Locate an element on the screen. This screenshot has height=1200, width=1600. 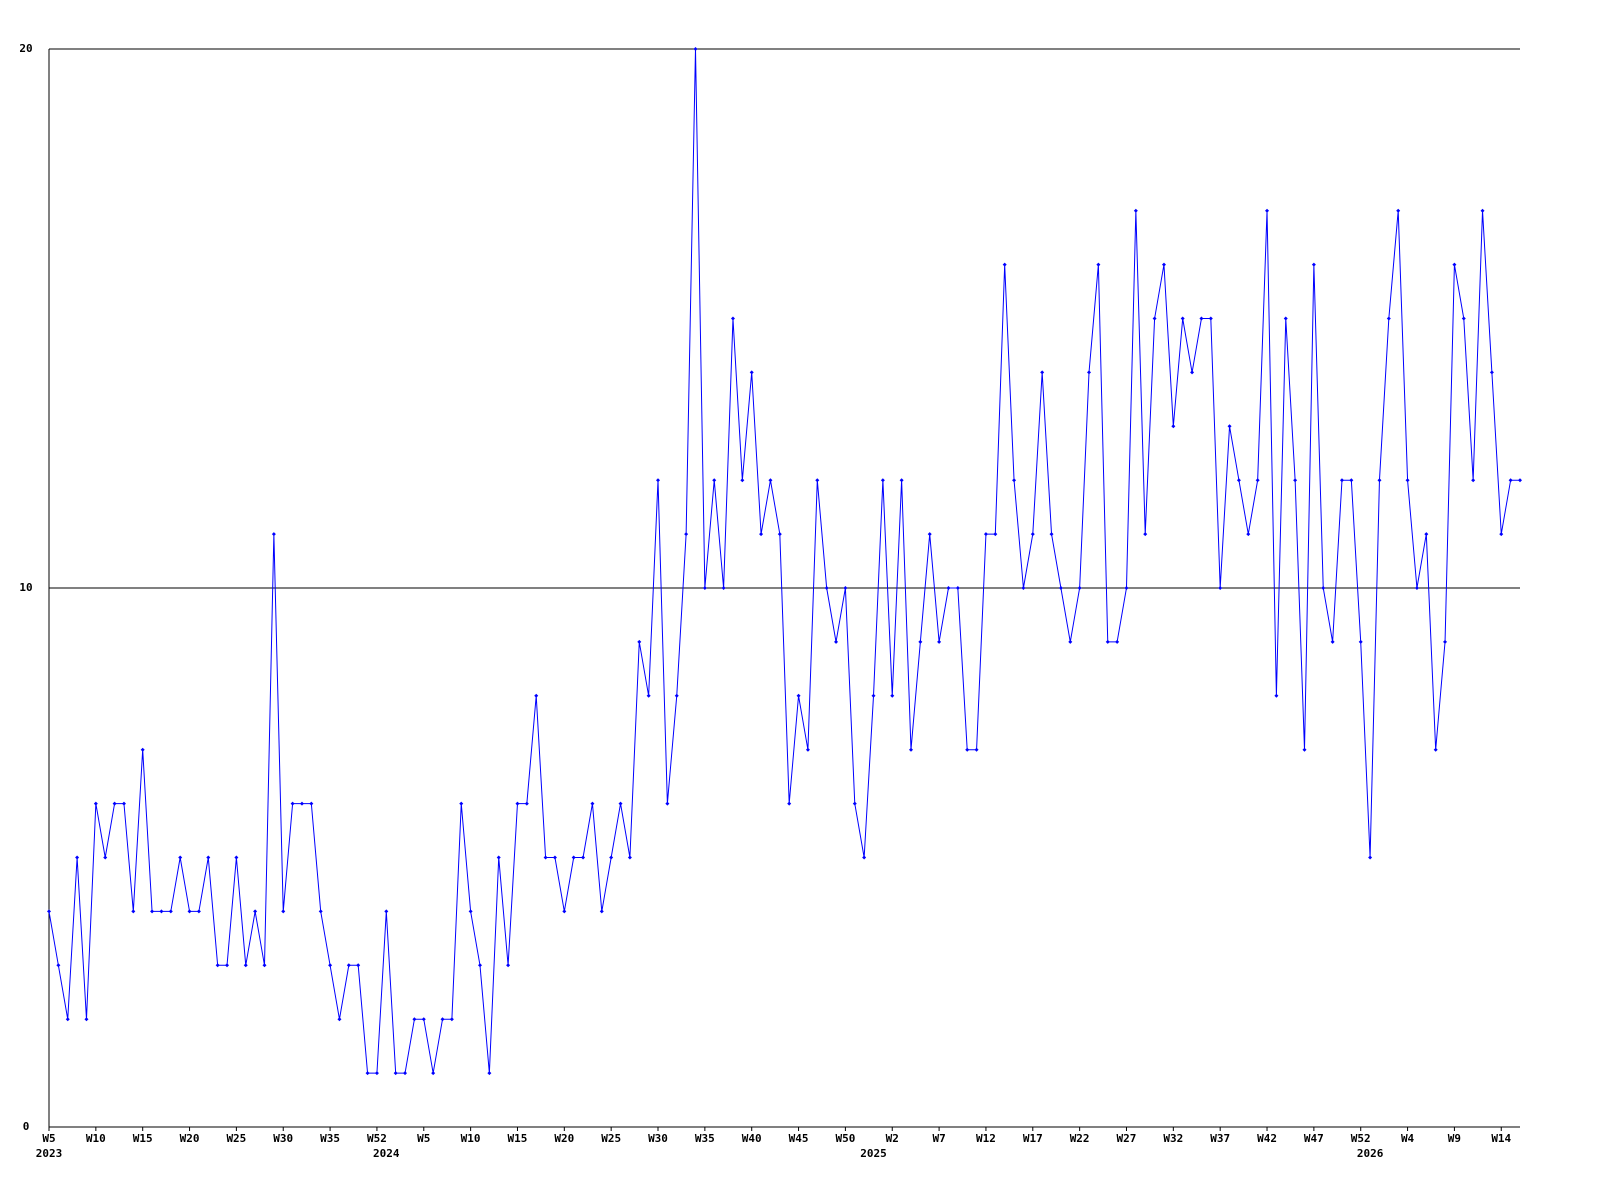
x-tick-label: W22 is located at coordinates (1080, 1138).